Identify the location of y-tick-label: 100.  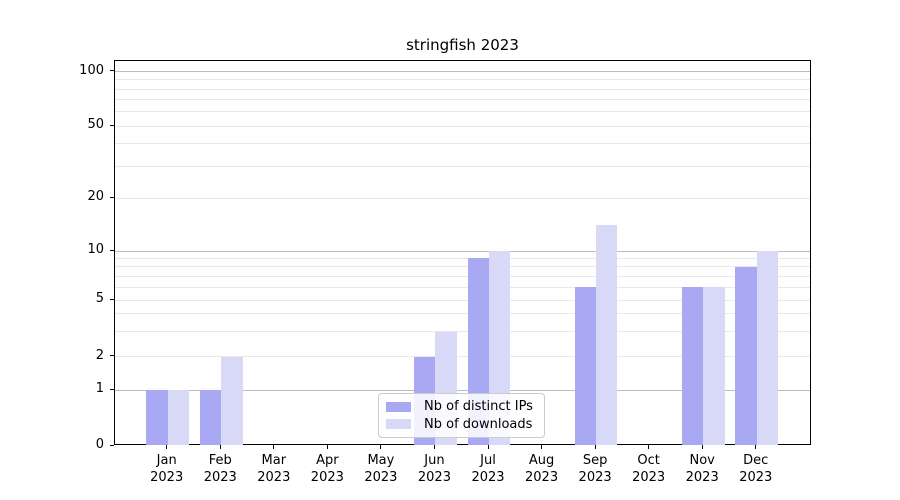
(91, 70).